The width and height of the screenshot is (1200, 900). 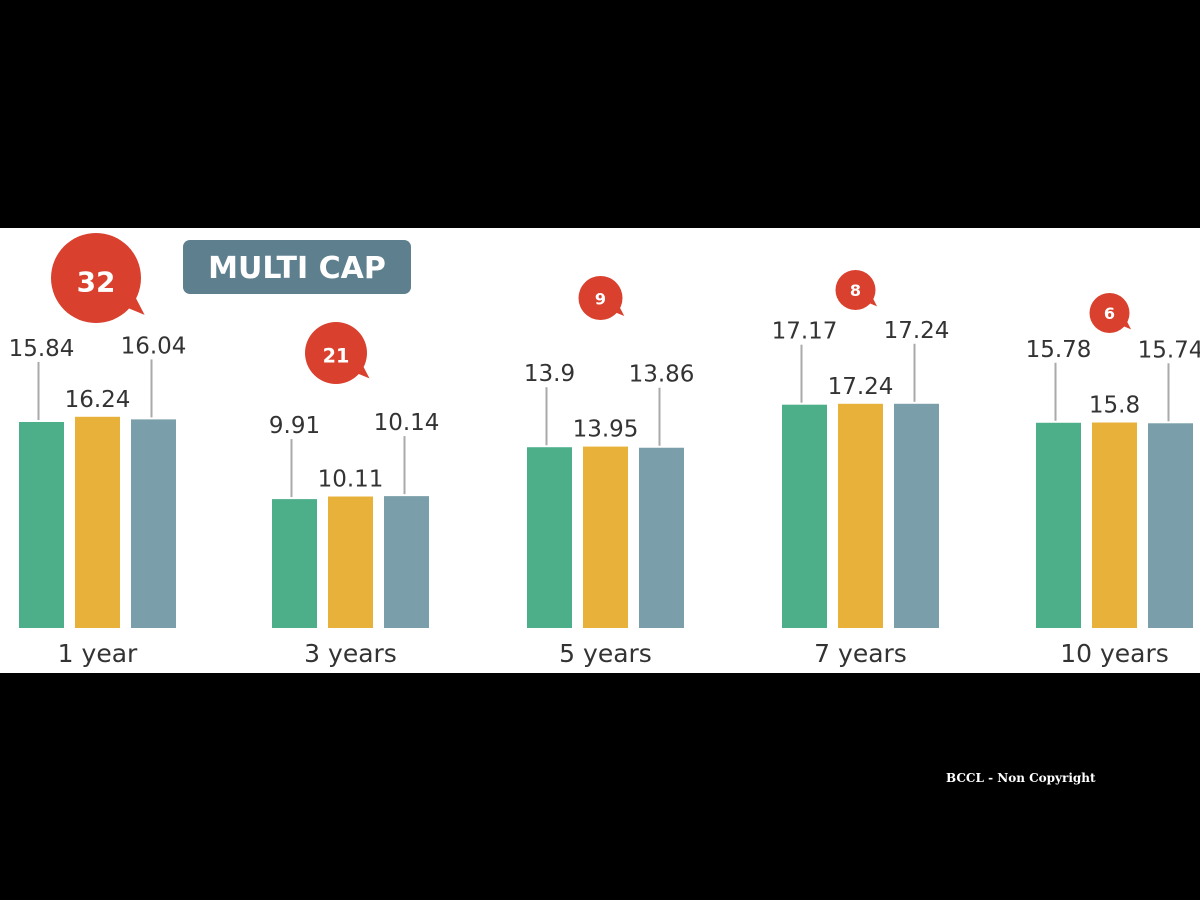 What do you see at coordinates (662, 375) in the screenshot?
I see `data-label-s2-2: 13.86` at bounding box center [662, 375].